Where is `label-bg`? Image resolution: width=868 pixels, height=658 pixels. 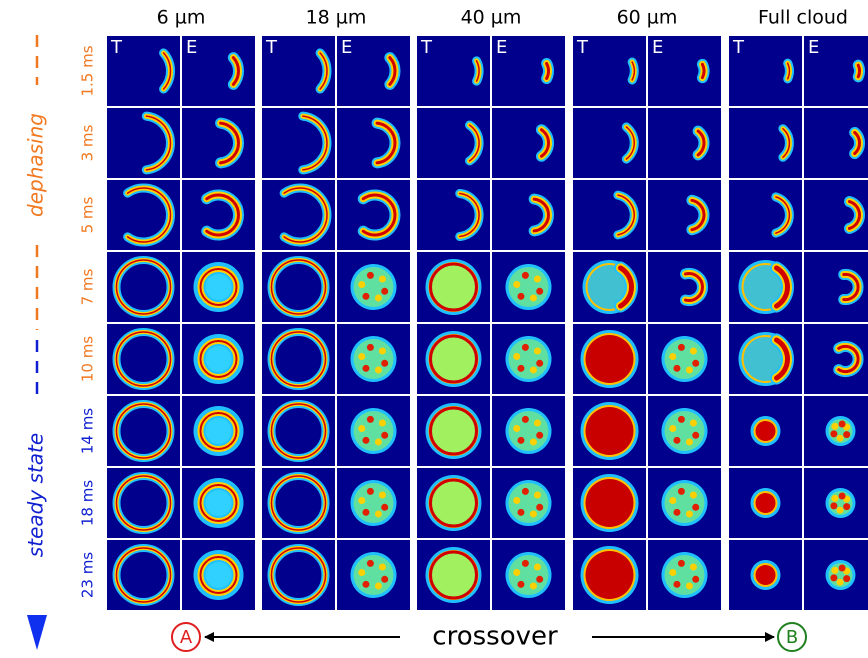
label-bg is located at coordinates (37, 165).